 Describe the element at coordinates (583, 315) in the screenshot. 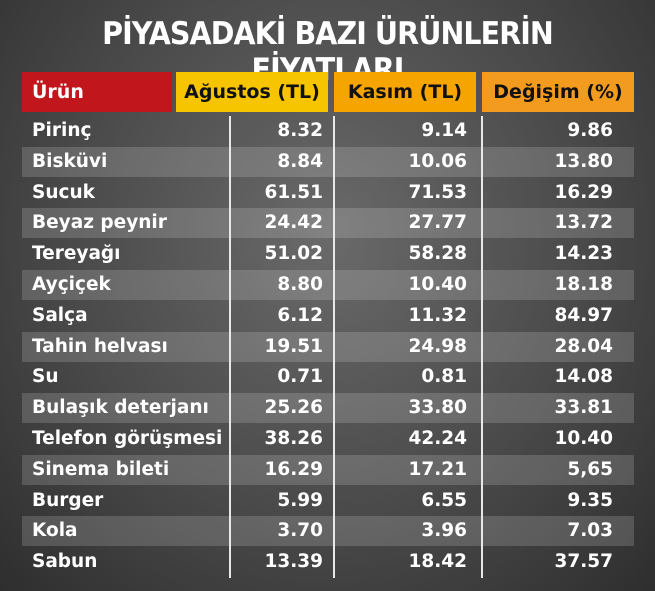

I see `price-value: 84.97` at that location.